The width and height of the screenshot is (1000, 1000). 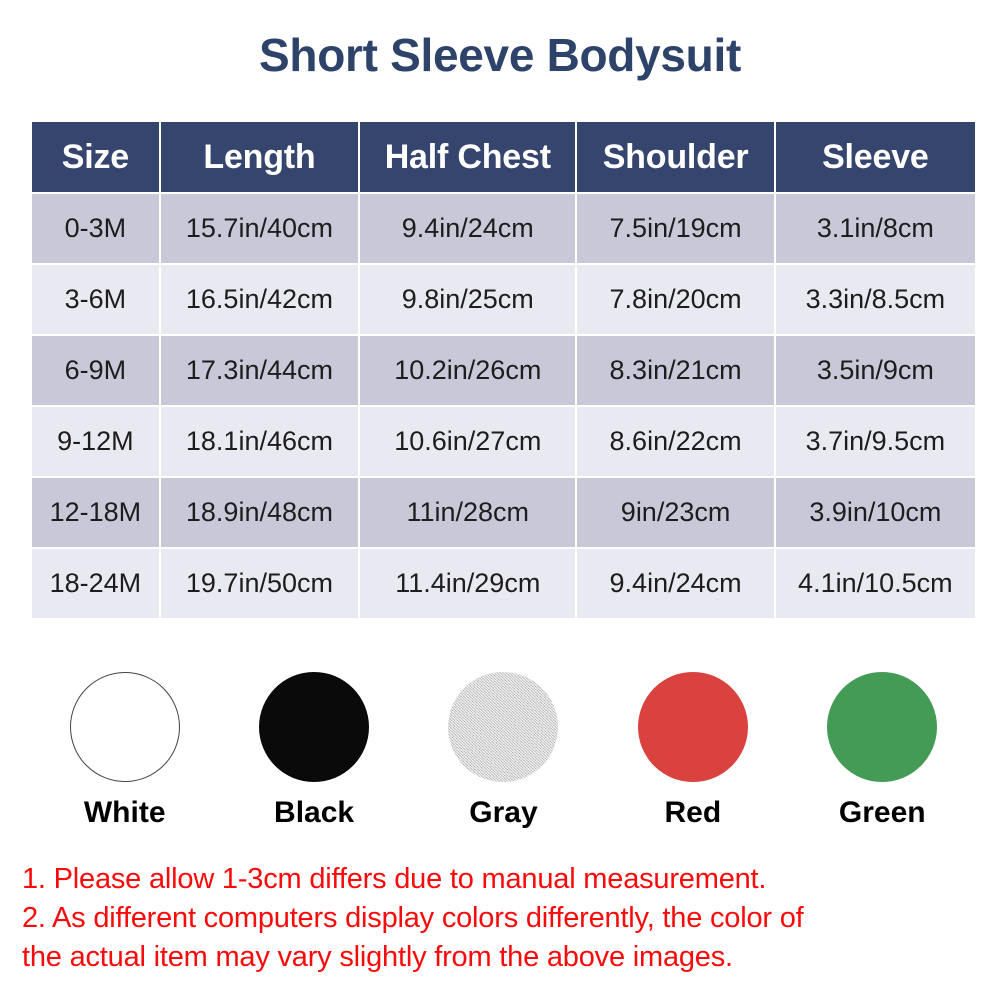 I want to click on column-header-length: Length, so click(x=259, y=157).